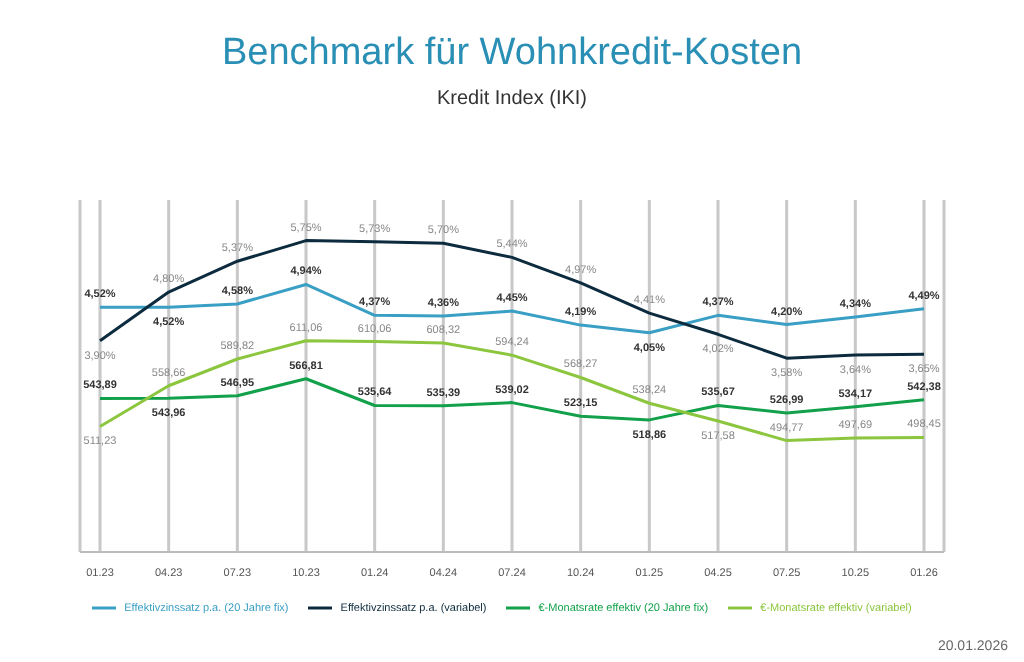 The height and width of the screenshot is (662, 1024). Describe the element at coordinates (512, 54) in the screenshot. I see `chart-title: Benchmark für Wohnkredit-Kosten` at that location.